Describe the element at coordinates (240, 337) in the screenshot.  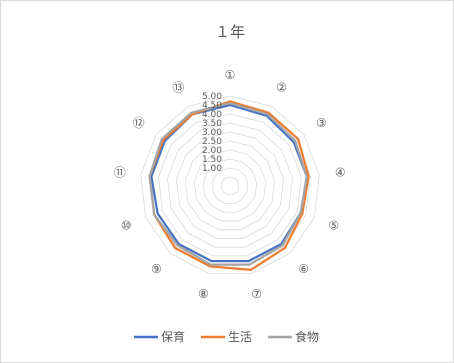
I see `legend-label: 生活` at that location.